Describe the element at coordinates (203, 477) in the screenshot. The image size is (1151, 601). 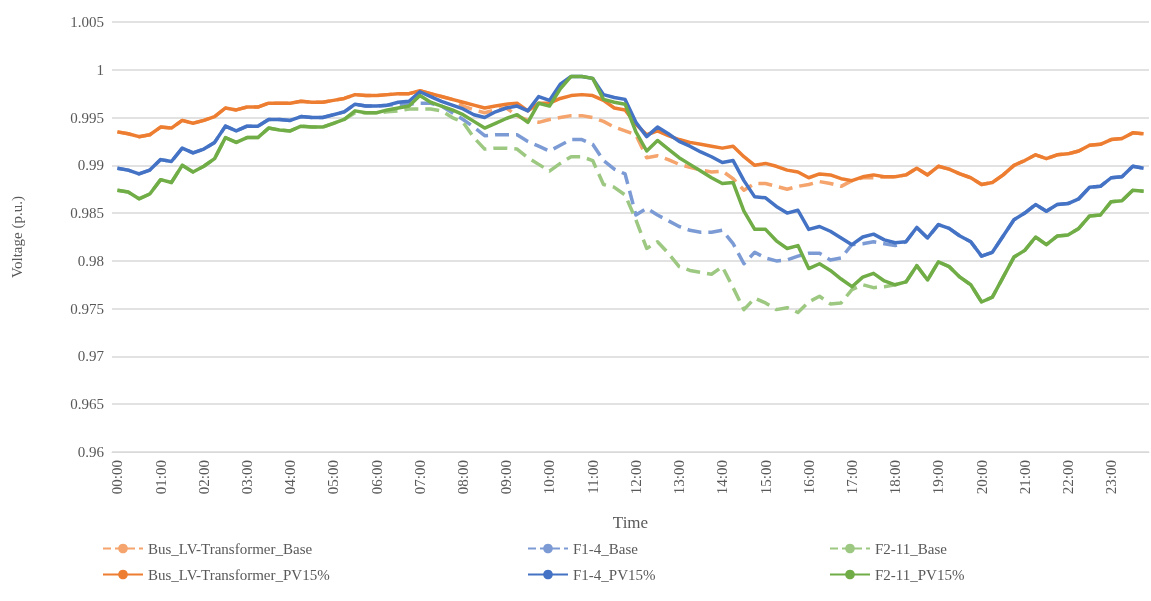
I see `x-tick-label: 02:00` at that location.